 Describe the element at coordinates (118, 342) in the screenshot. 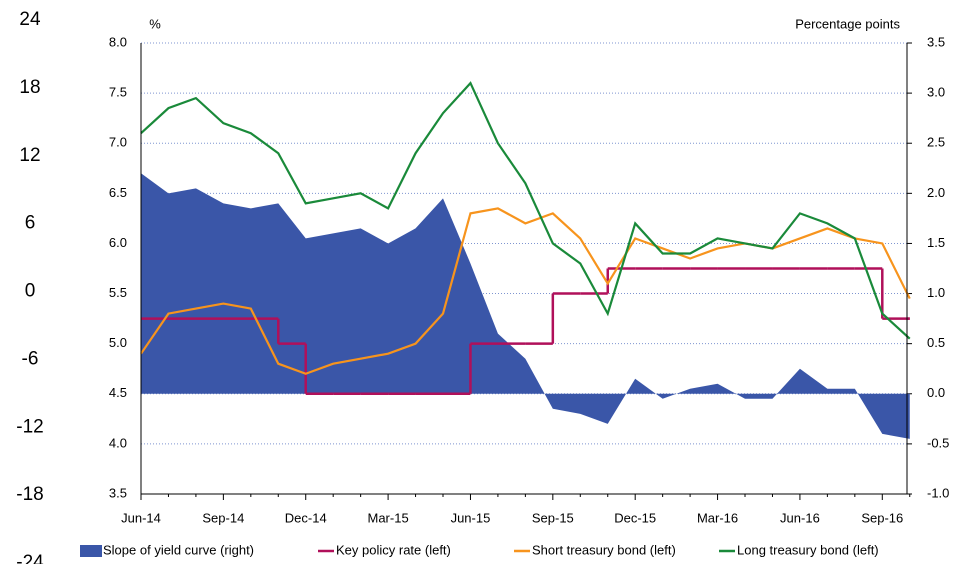

I see `y-tick-label: 5.0` at that location.